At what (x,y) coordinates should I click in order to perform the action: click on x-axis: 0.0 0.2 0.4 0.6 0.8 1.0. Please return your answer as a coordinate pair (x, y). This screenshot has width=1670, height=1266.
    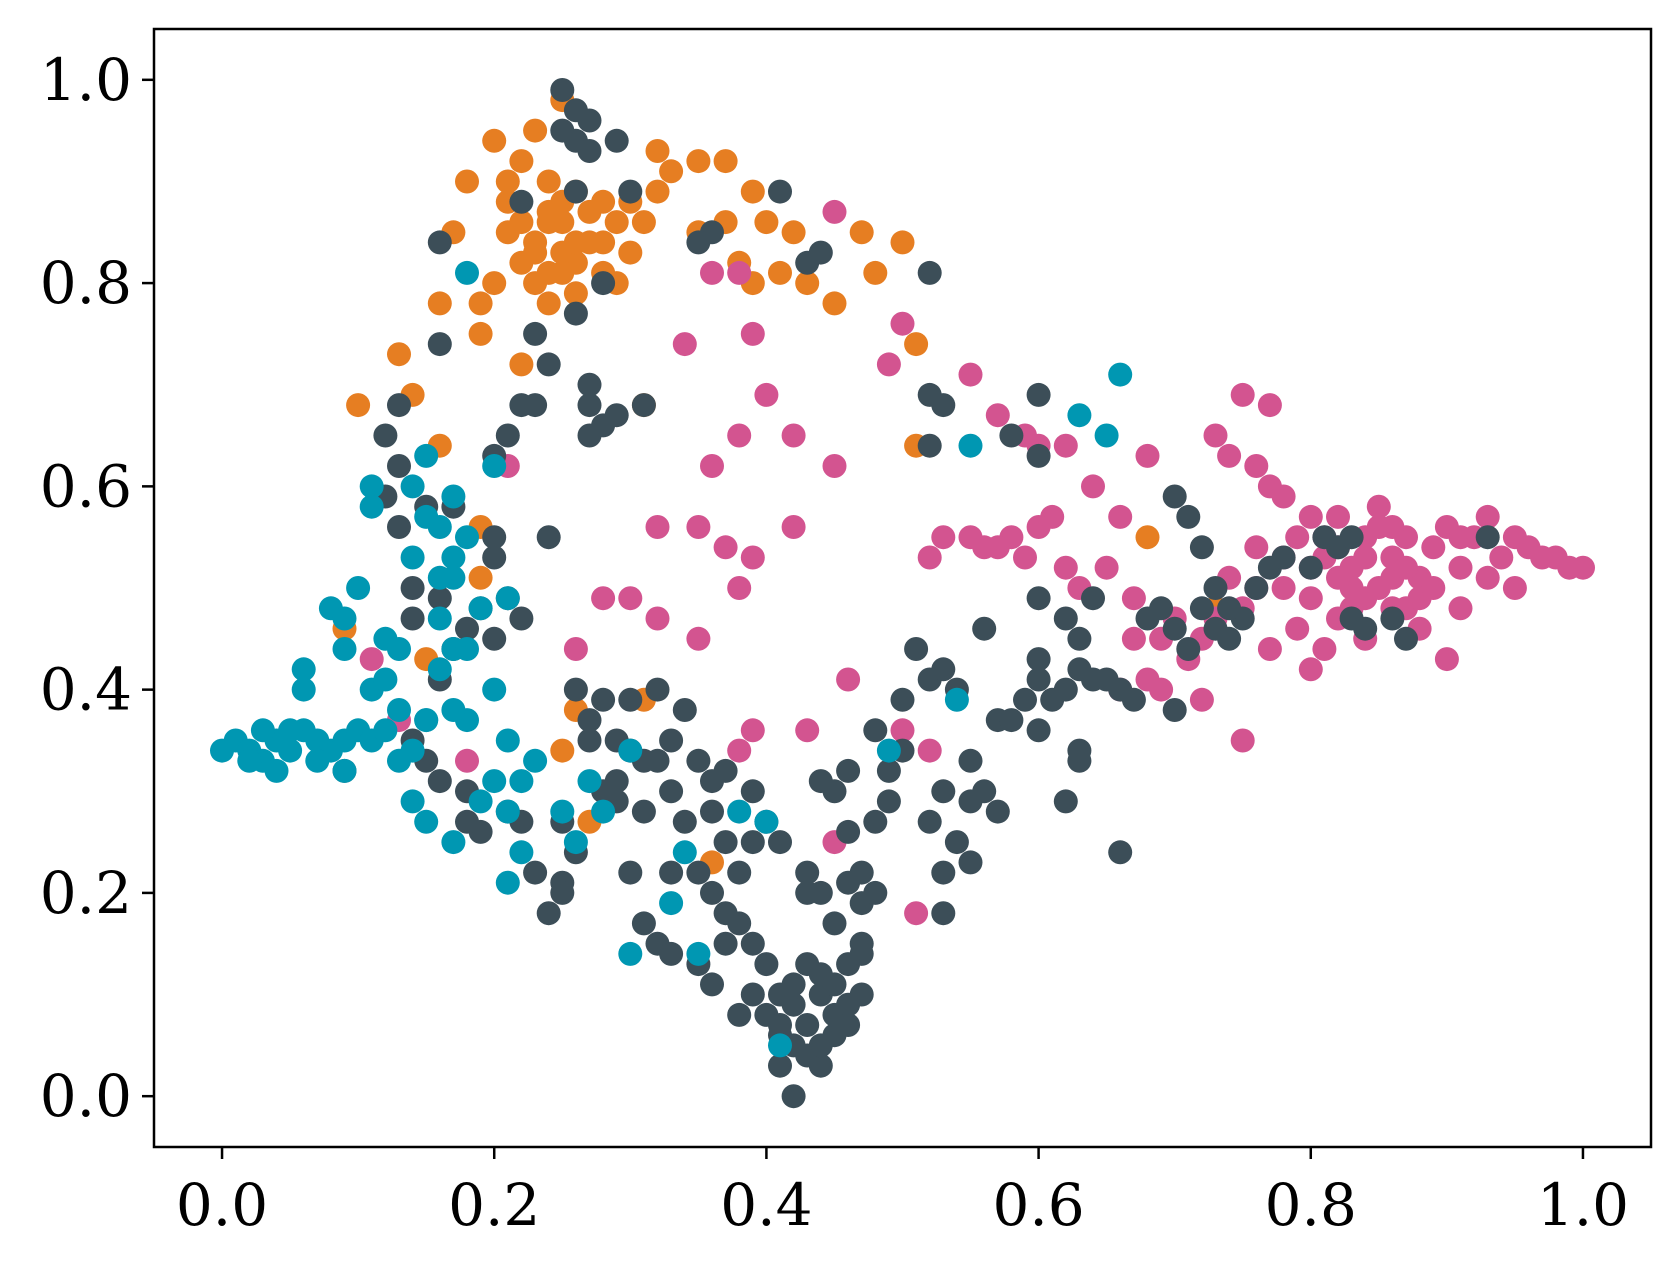
    Looking at the image, I should click on (902, 1193).